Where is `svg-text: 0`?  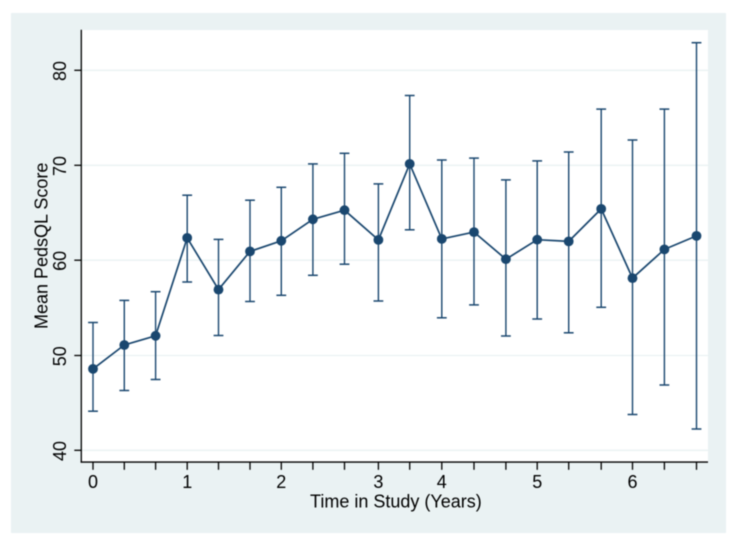
svg-text: 0 is located at coordinates (93, 482).